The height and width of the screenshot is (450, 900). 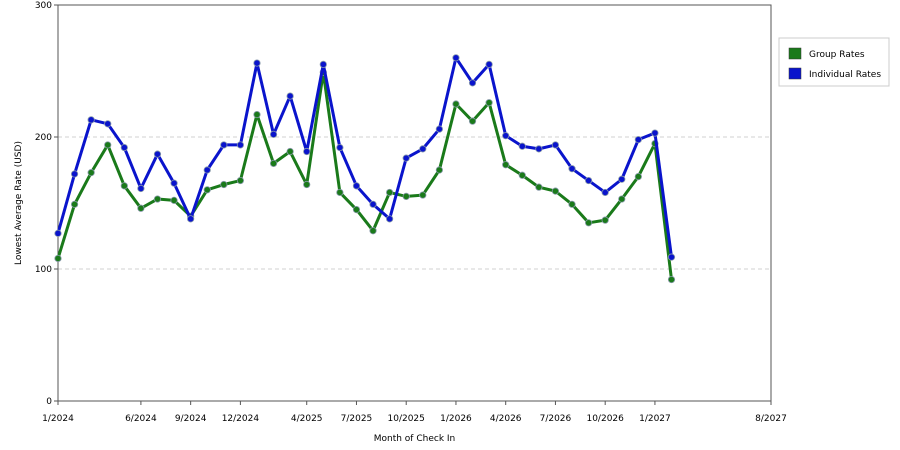 I want to click on y-axis-title: Lowest Average Rate (USD), so click(x=19, y=203).